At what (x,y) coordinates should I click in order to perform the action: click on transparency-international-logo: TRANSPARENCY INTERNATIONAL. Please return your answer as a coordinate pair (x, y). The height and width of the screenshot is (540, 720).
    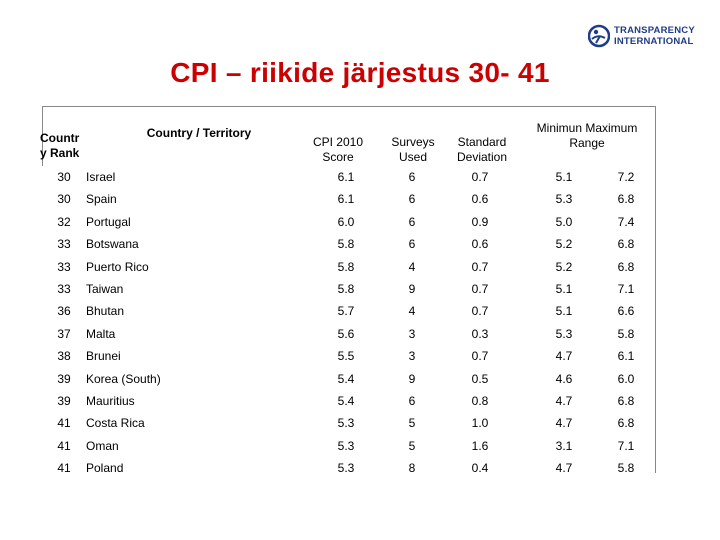
    Looking at the image, I should click on (647, 38).